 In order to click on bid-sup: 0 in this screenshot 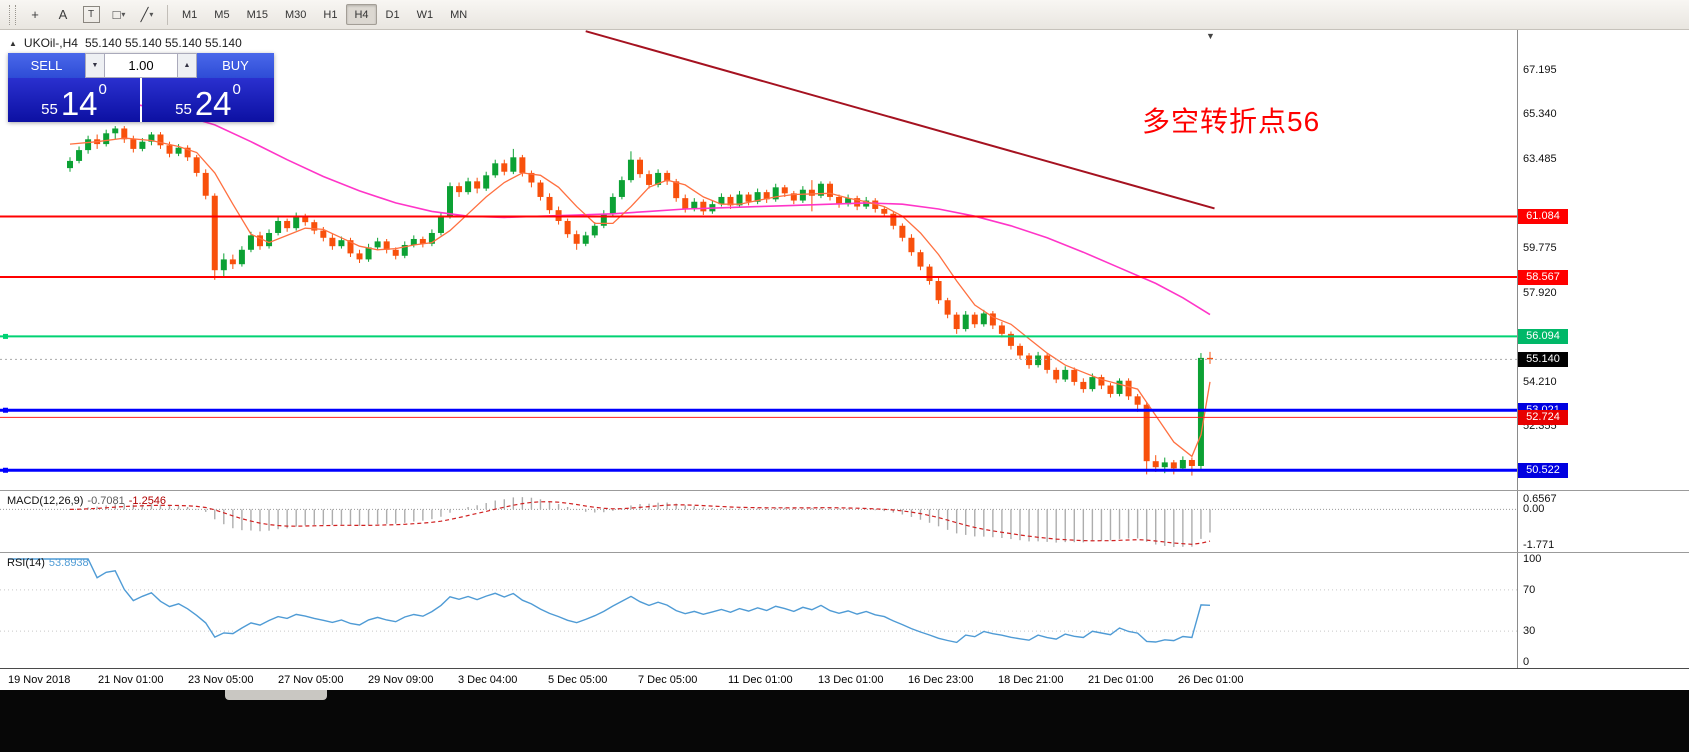, I will do `click(102, 89)`.